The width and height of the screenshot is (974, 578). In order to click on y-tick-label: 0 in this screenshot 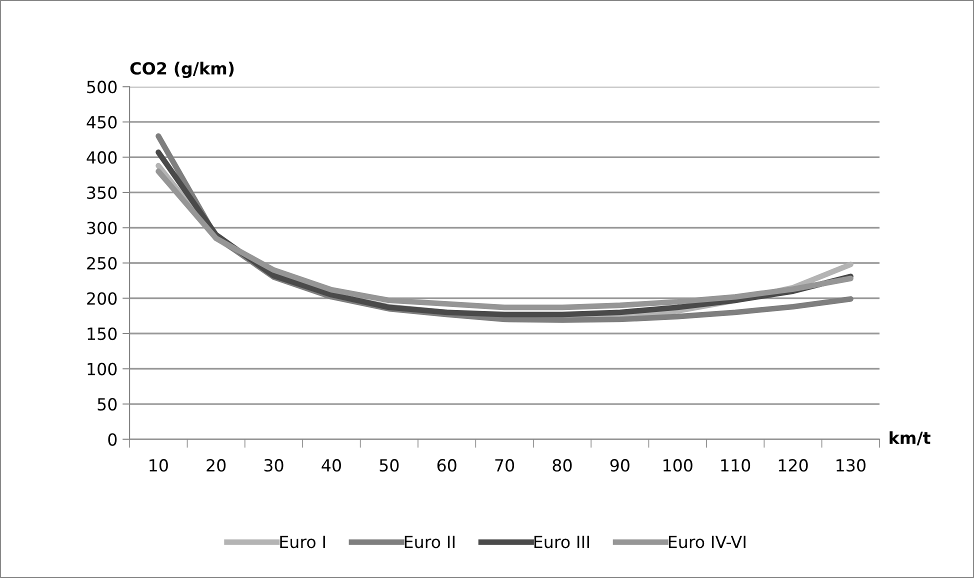, I will do `click(112, 439)`.